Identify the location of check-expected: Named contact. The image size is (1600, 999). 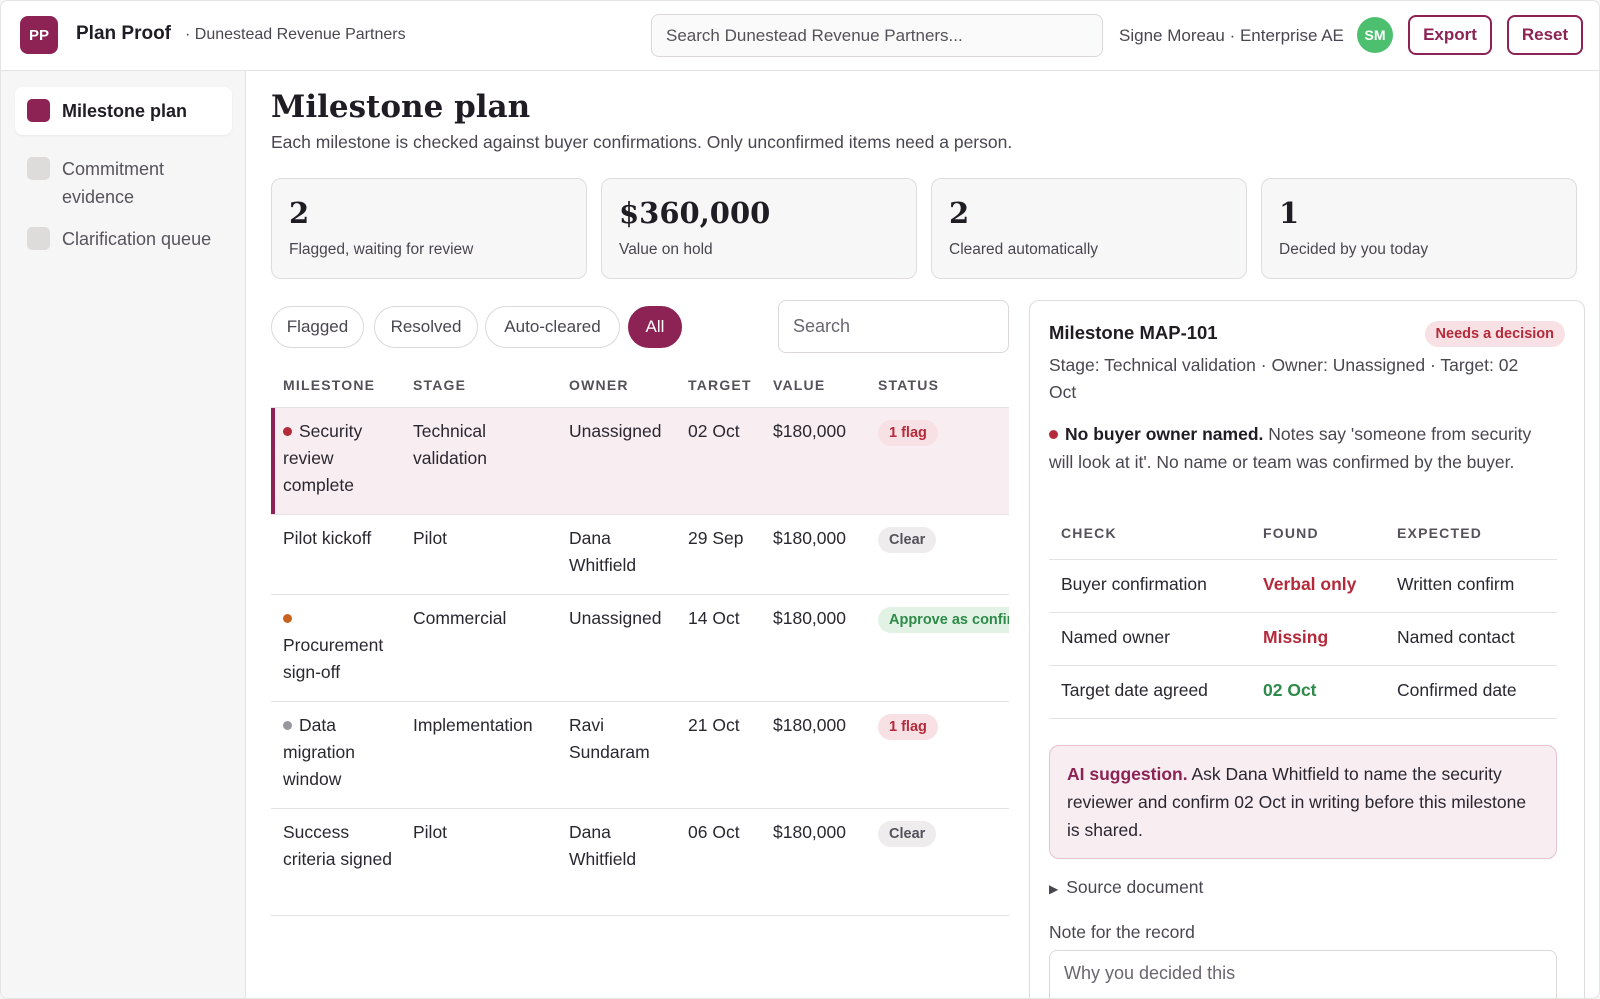
(1456, 637).